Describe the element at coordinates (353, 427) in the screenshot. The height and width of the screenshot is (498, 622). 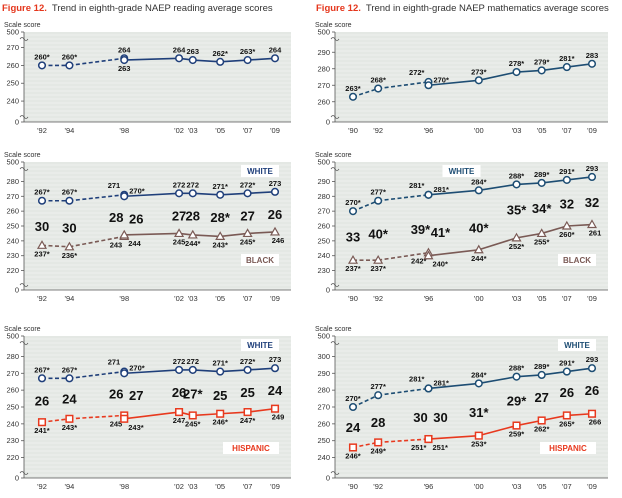
I see `gap-label: 24` at that location.